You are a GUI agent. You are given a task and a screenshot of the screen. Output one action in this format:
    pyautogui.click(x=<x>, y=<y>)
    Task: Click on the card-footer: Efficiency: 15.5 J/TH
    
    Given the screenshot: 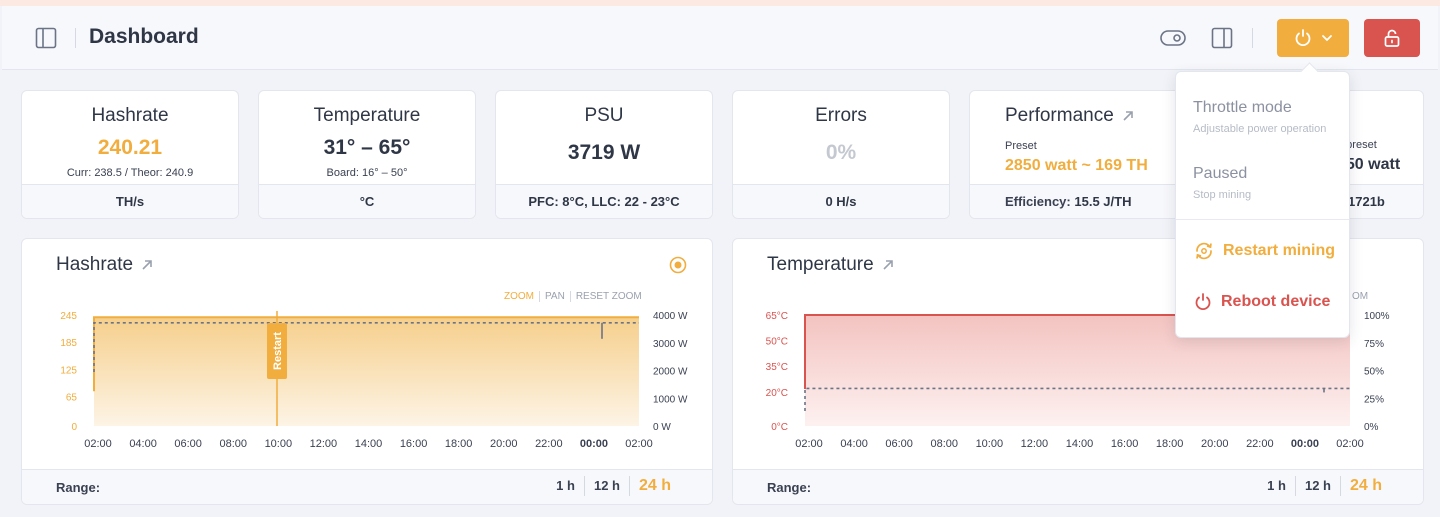 What is the action you would take?
    pyautogui.click(x=1078, y=201)
    